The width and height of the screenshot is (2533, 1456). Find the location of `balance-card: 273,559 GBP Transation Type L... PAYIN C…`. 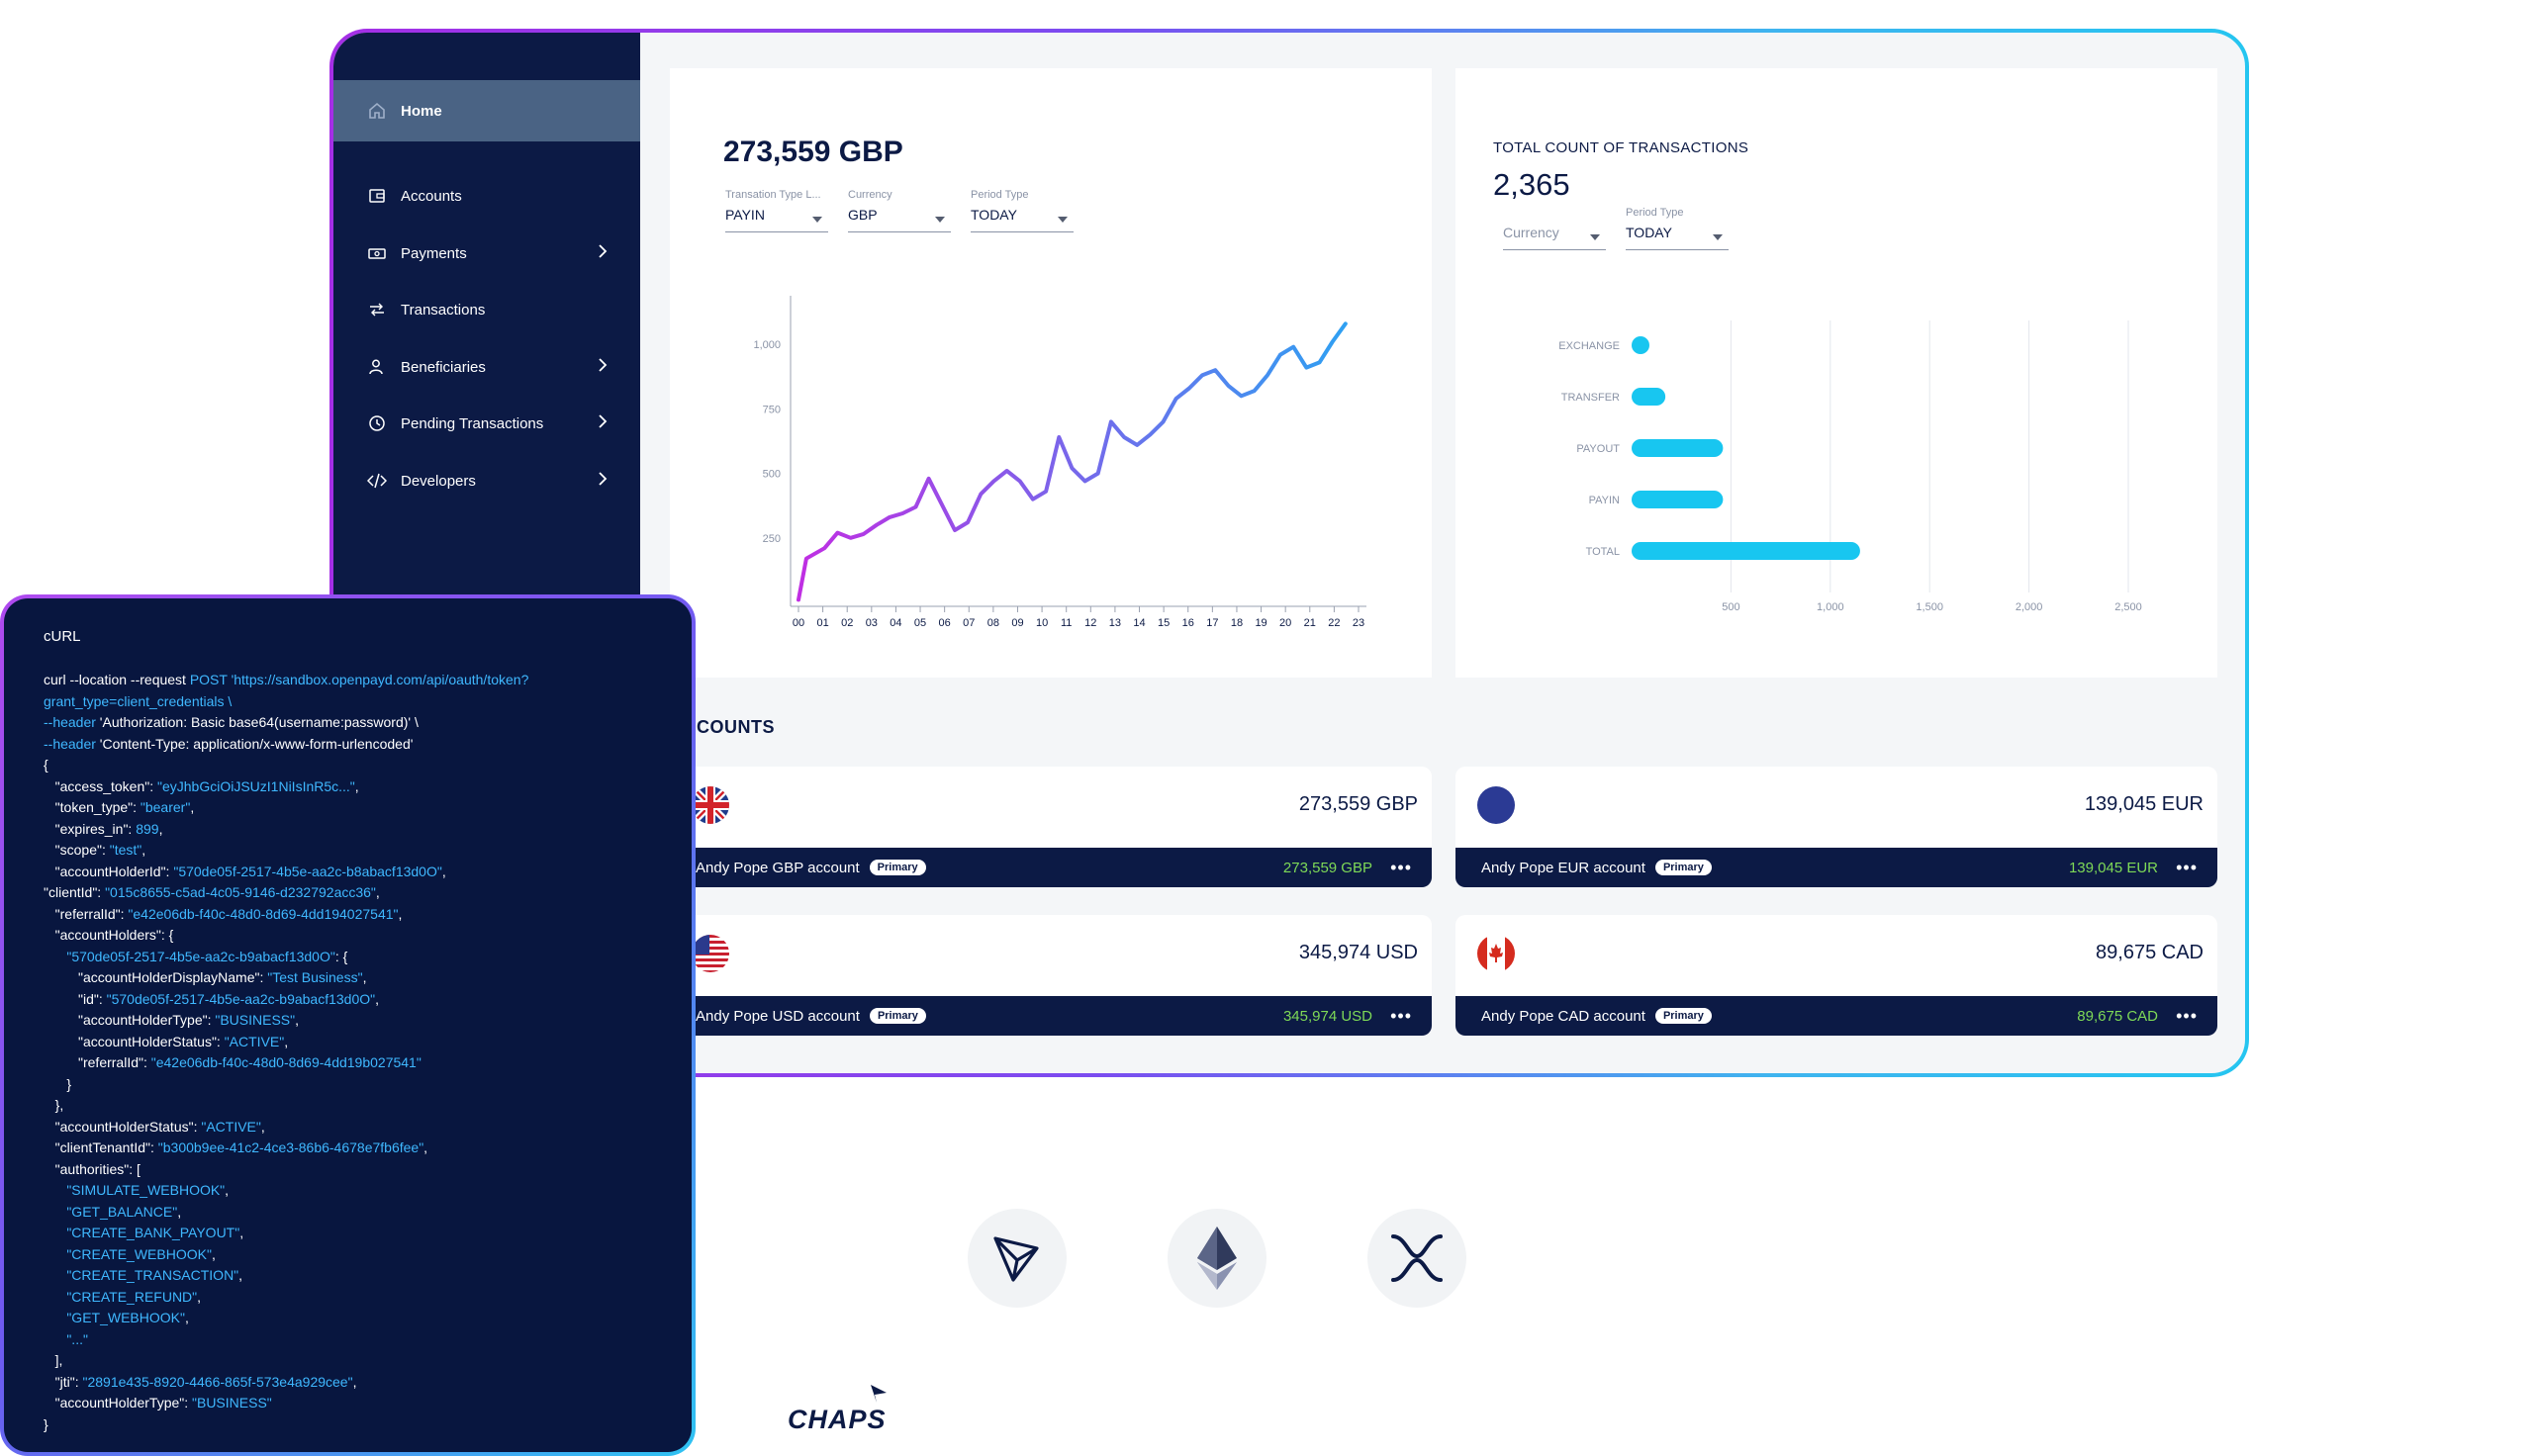

balance-card: 273,559 GBP Transation Type L... PAYIN C… is located at coordinates (1051, 373).